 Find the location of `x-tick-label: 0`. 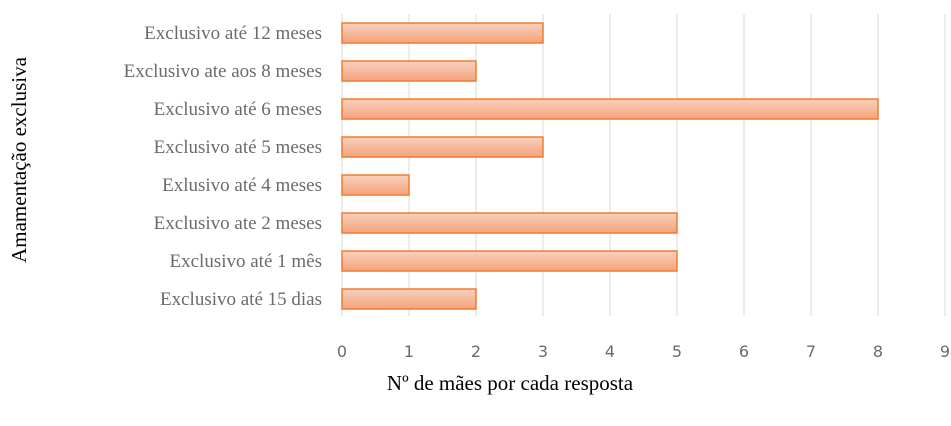

x-tick-label: 0 is located at coordinates (342, 351).